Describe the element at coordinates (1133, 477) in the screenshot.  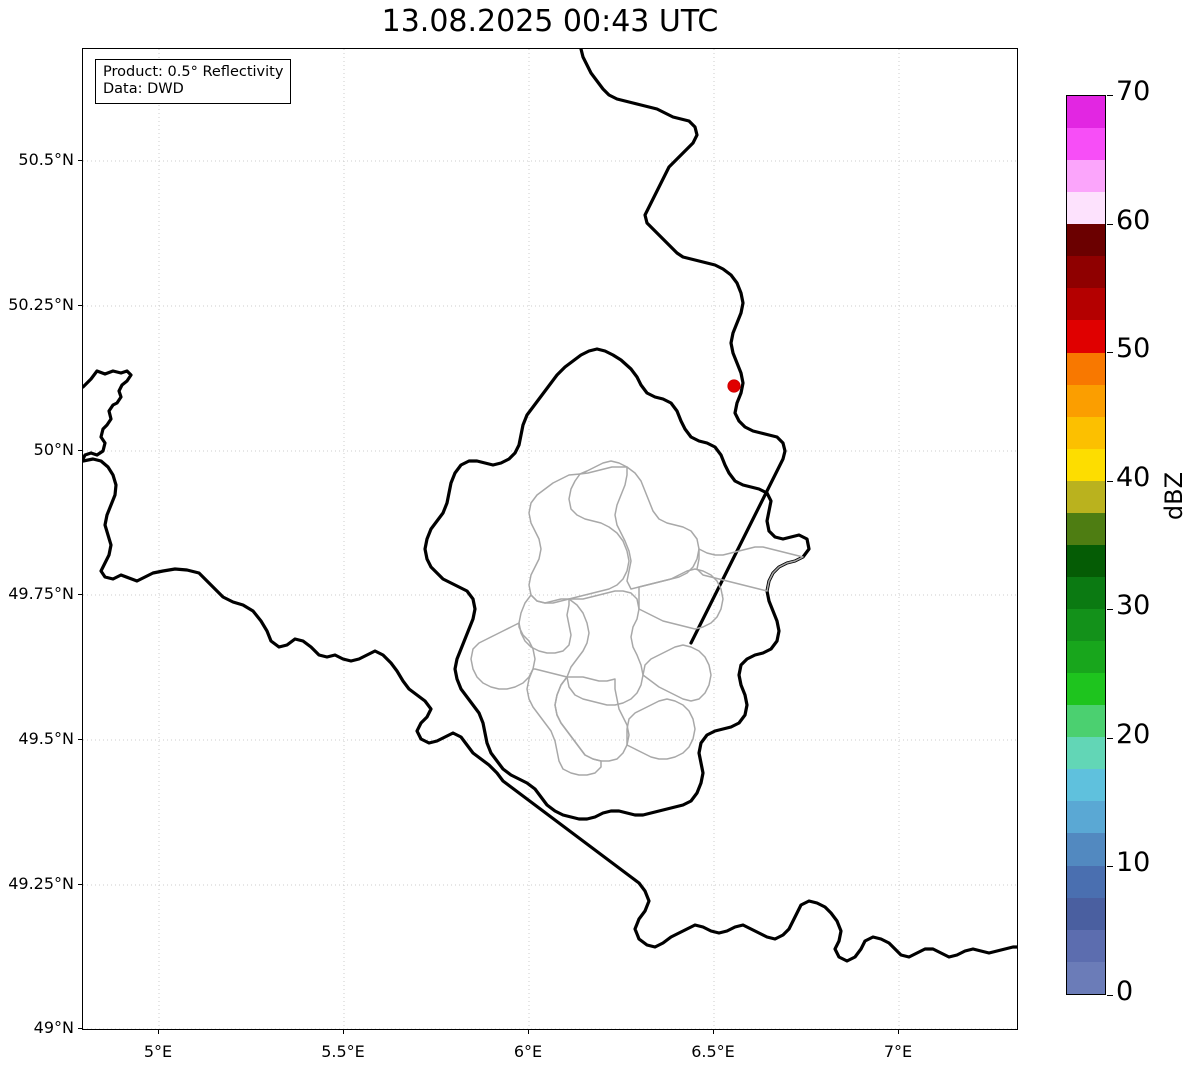
I see `colorbar-label: 40` at that location.